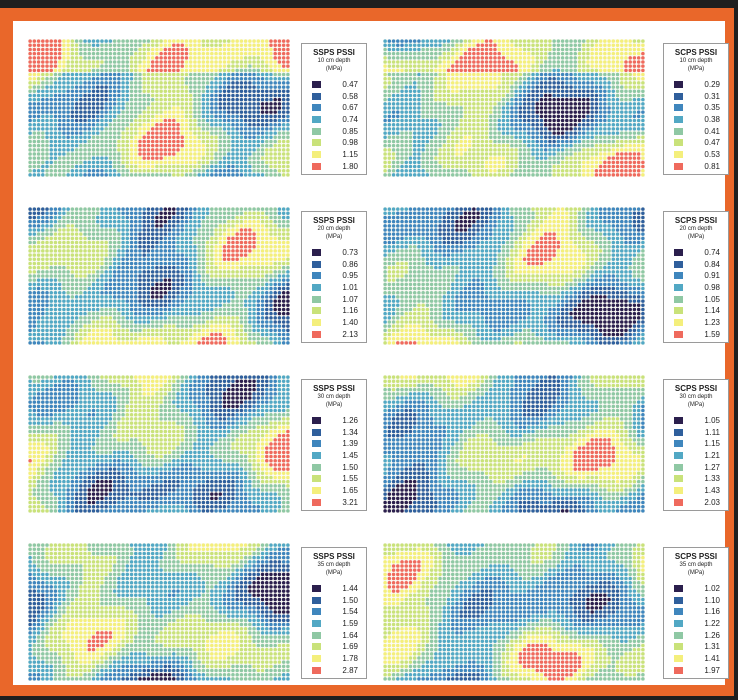  I want to click on legend-entry: 0.47, so click(696, 143).